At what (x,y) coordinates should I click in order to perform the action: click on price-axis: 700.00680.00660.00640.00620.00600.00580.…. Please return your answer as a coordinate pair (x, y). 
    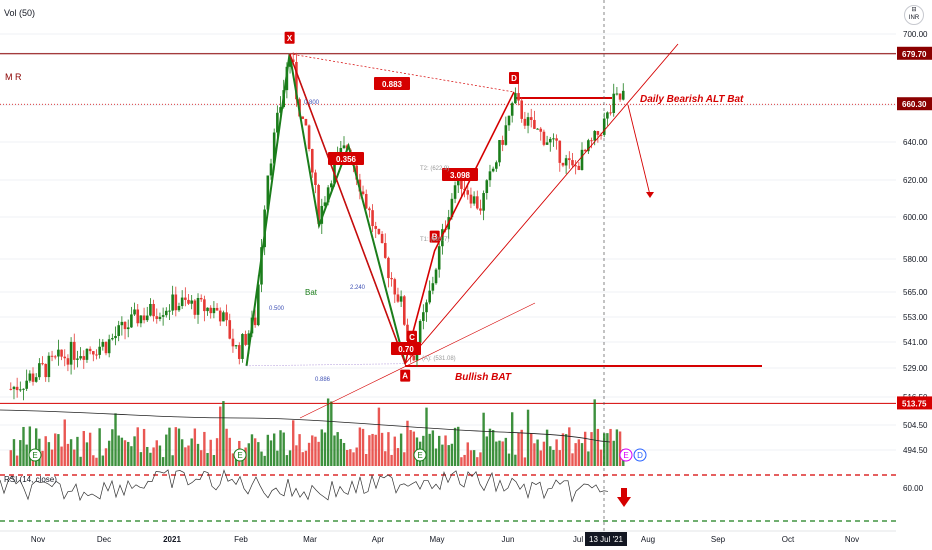
    Looking at the image, I should click on (914, 275).